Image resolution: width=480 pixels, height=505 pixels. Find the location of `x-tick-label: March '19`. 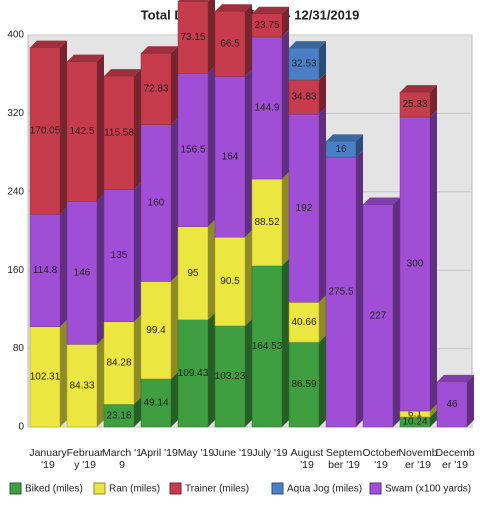

x-tick-label: March '19 is located at coordinates (122, 459).